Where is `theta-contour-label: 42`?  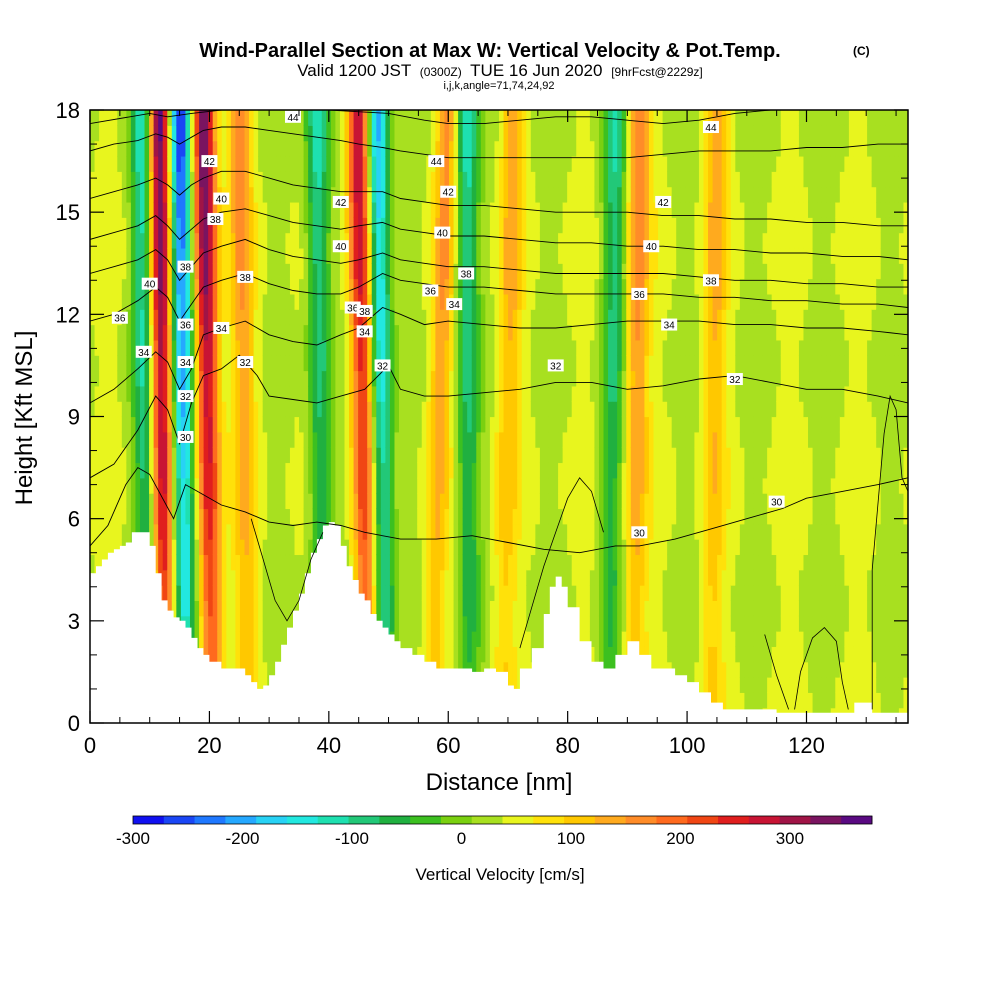 theta-contour-label: 42 is located at coordinates (663, 202).